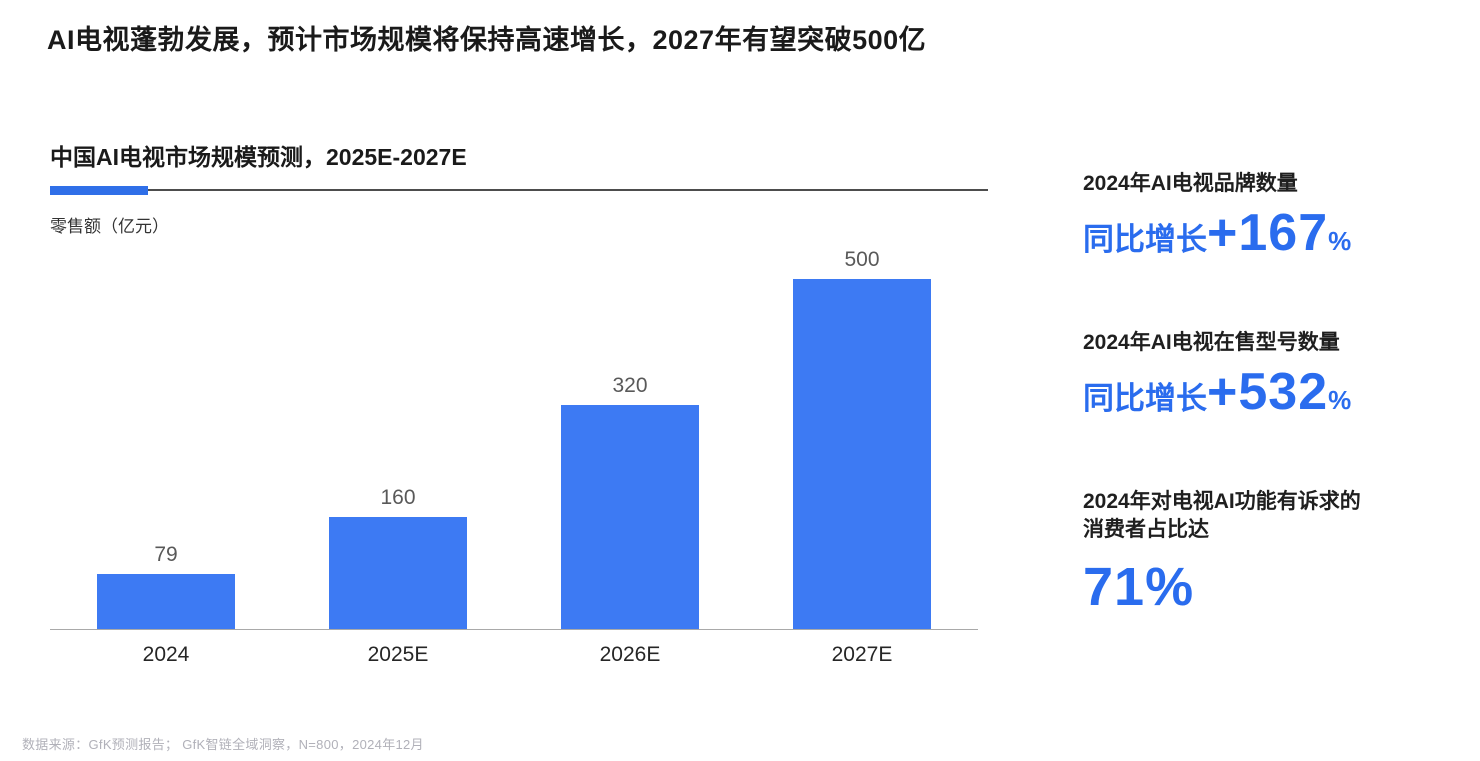 Image resolution: width=1480 pixels, height=761 pixels. I want to click on y-axis-unit-label: 零售额（亿元）, so click(109, 226).